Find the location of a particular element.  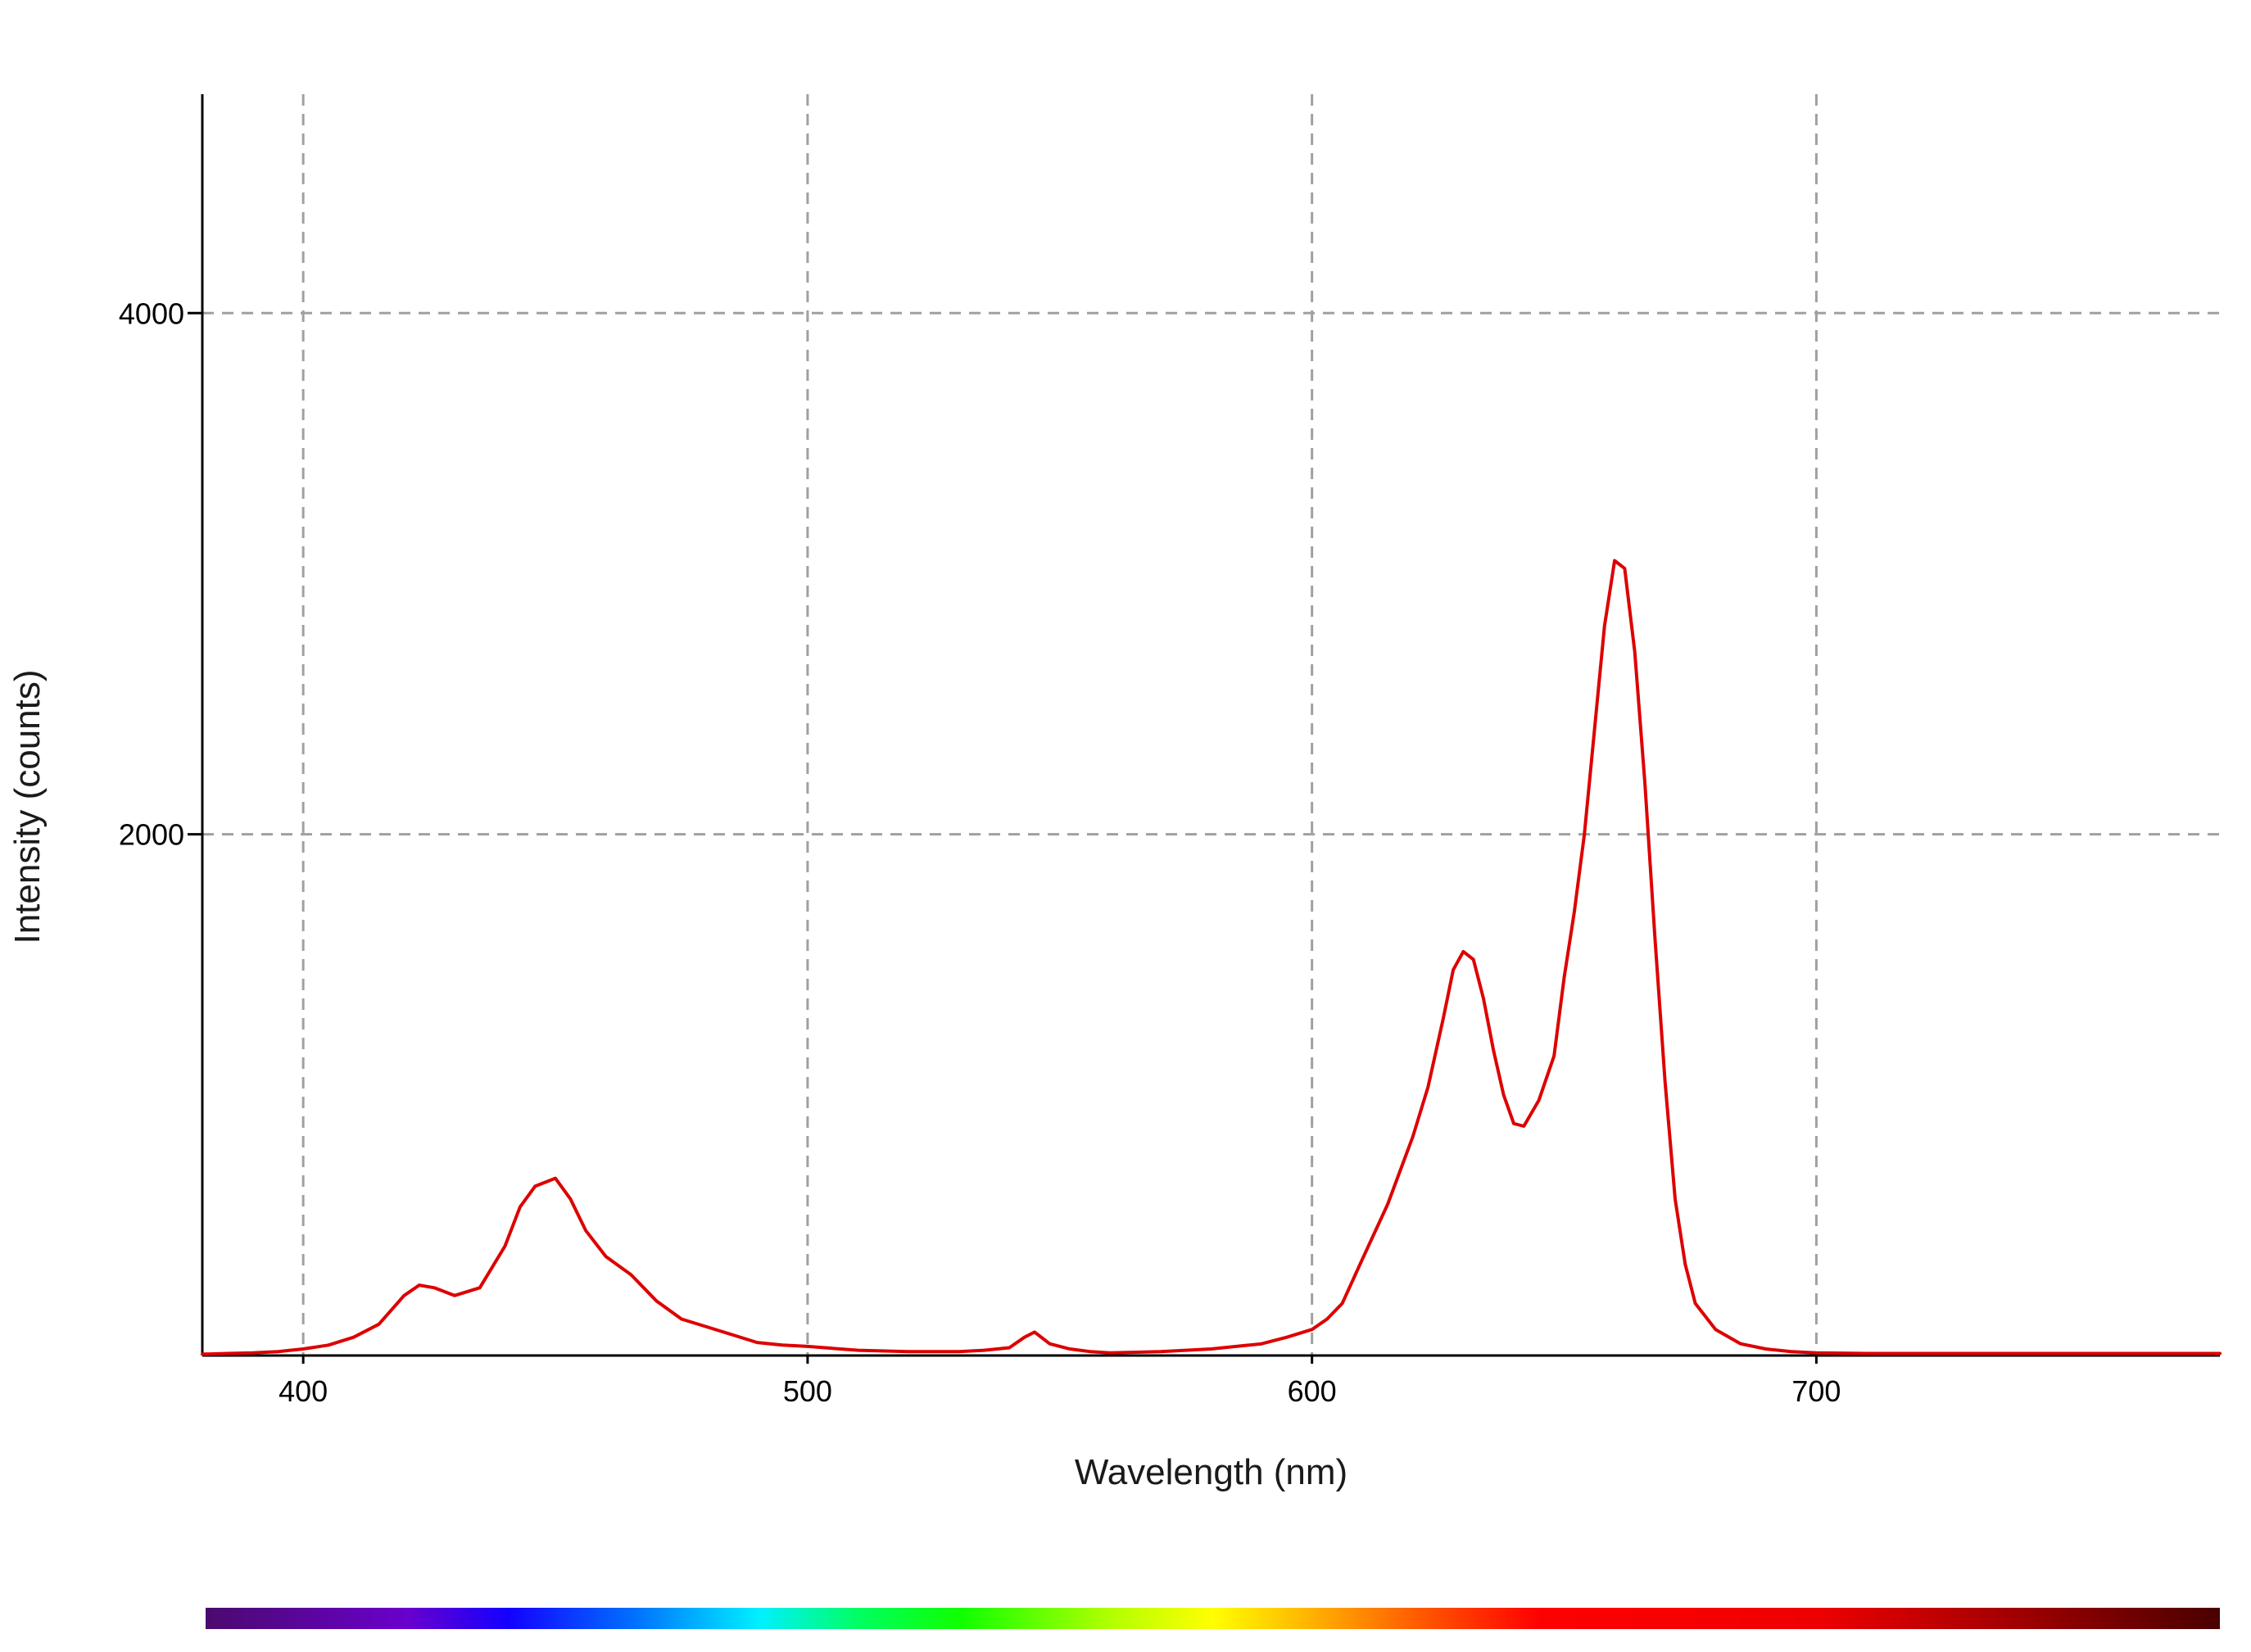

wavelength-color-bar is located at coordinates (1213, 1618).